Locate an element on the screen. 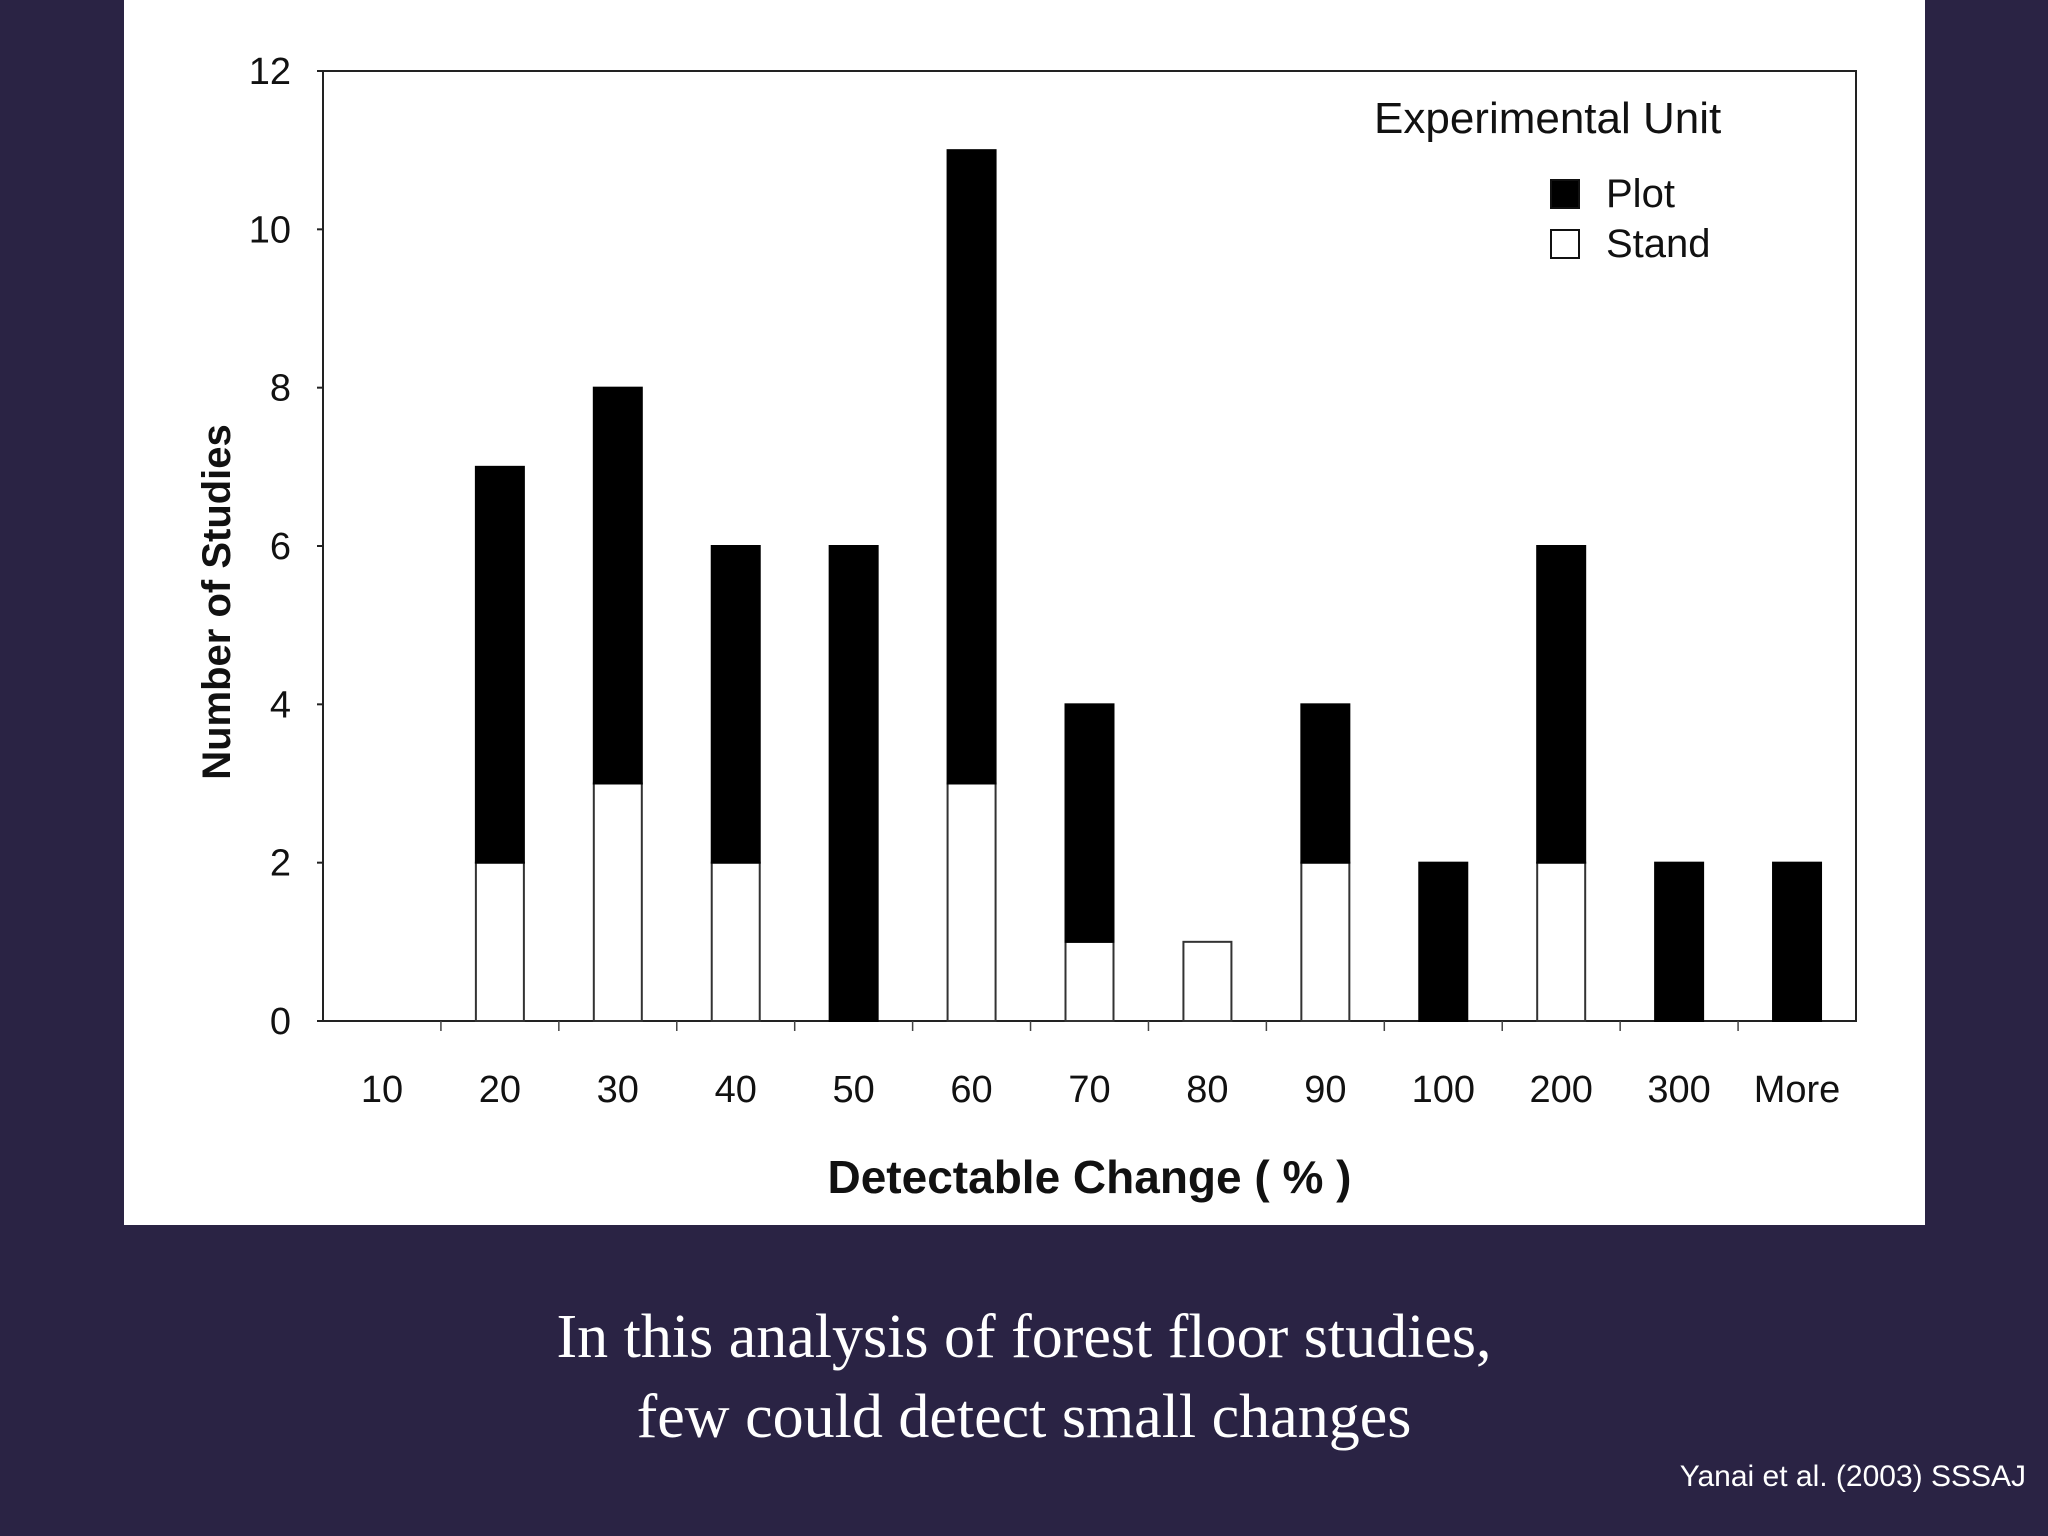 The height and width of the screenshot is (1536, 2048). caption-line-2: few could detect small changes is located at coordinates (1024, 1417).